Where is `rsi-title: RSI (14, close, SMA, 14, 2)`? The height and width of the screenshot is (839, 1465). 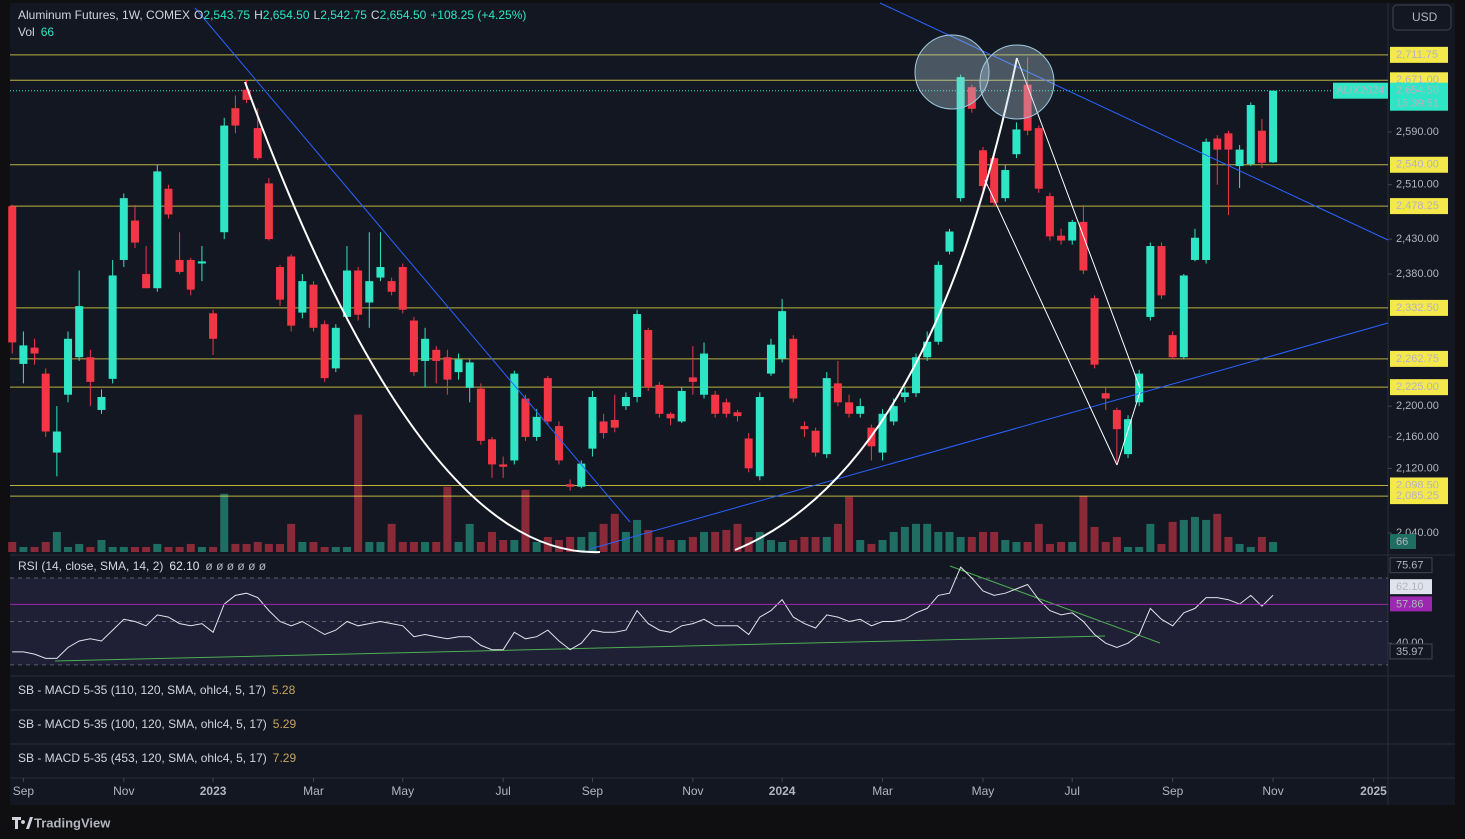 rsi-title: RSI (14, close, SMA, 14, 2) is located at coordinates (90, 566).